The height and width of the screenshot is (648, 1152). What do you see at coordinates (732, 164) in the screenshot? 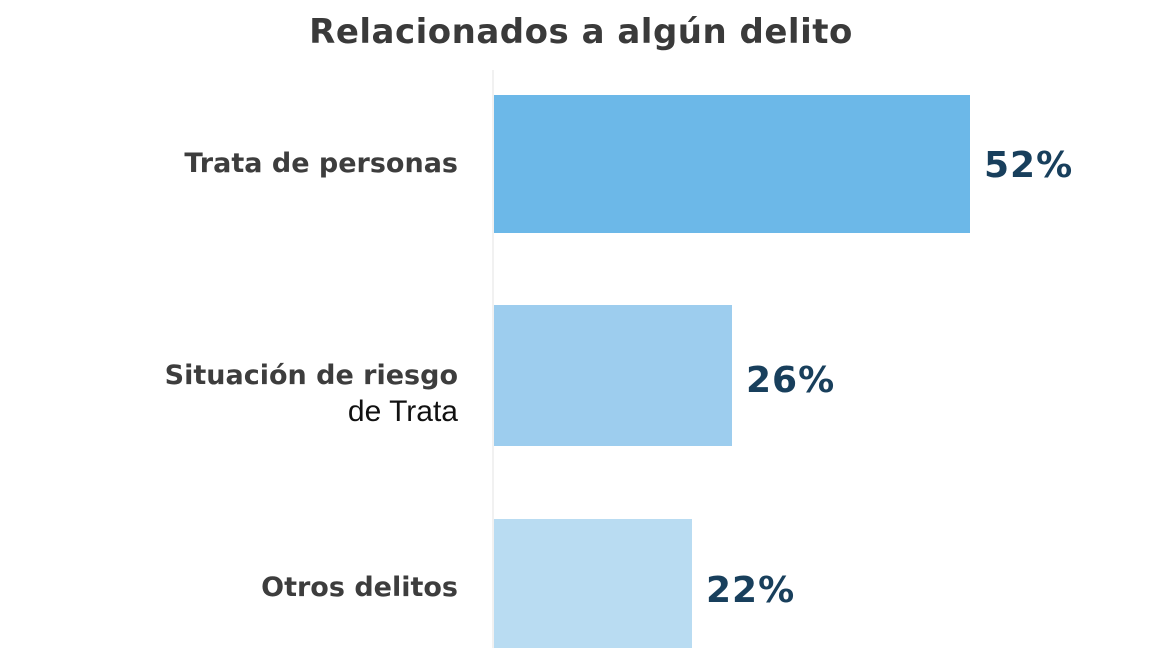
I see `bar-trata-de-personas` at bounding box center [732, 164].